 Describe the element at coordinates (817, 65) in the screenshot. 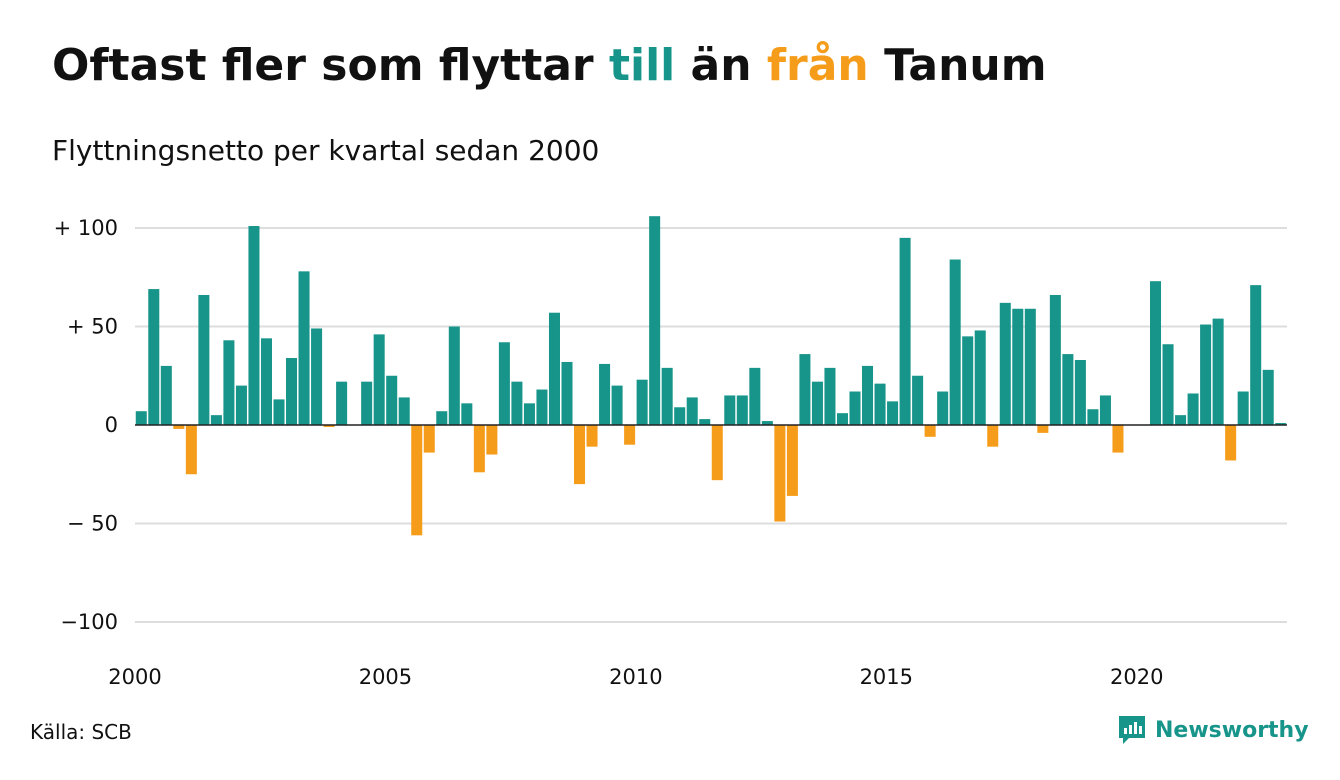

I see `title-highlight-fran: från` at that location.